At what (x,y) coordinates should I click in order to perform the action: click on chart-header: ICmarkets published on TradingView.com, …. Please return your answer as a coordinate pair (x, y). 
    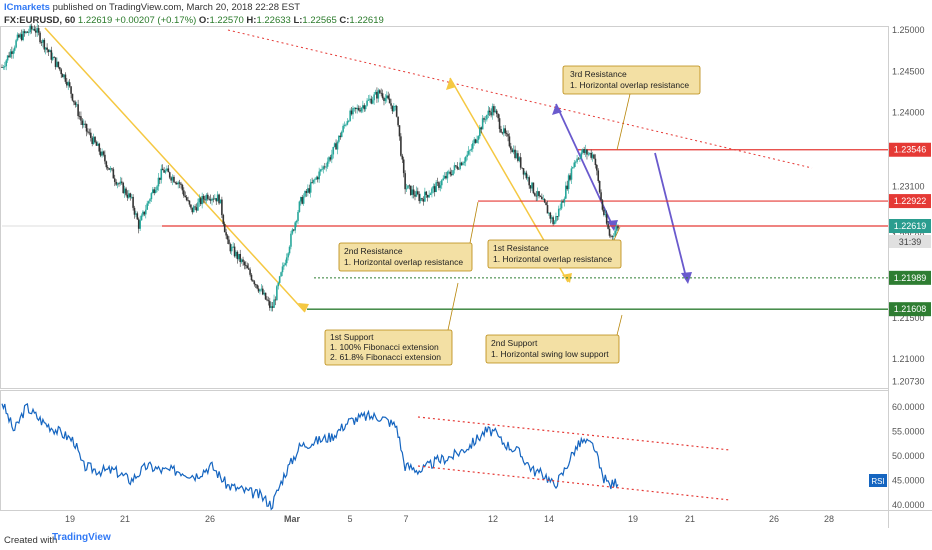
    Looking at the image, I should click on (466, 13).